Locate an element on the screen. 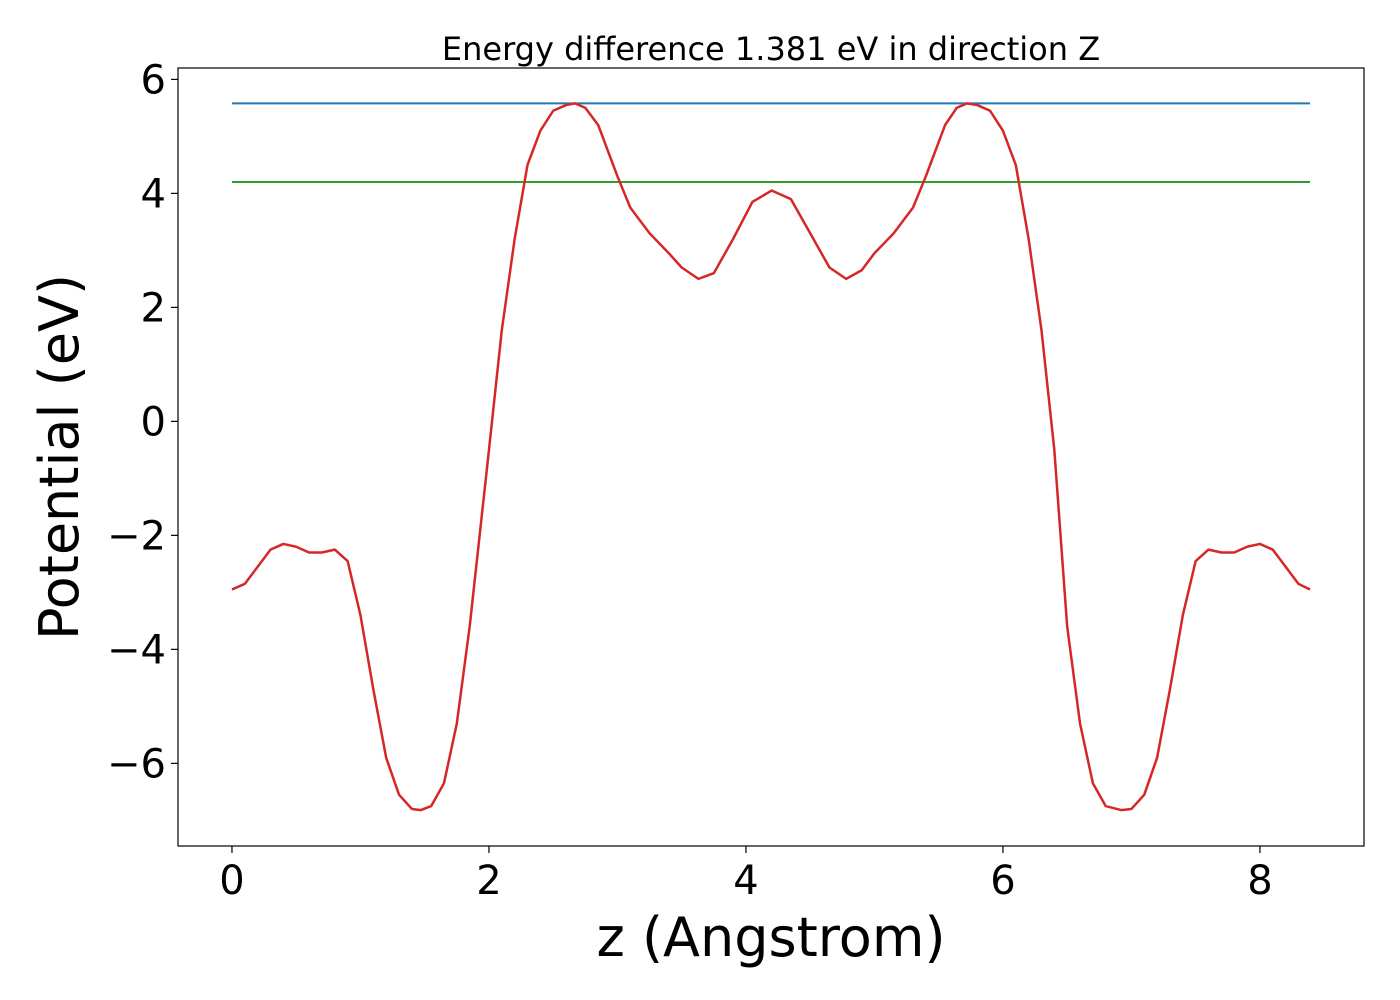  y-tick-label: 0 is located at coordinates (153, 422).